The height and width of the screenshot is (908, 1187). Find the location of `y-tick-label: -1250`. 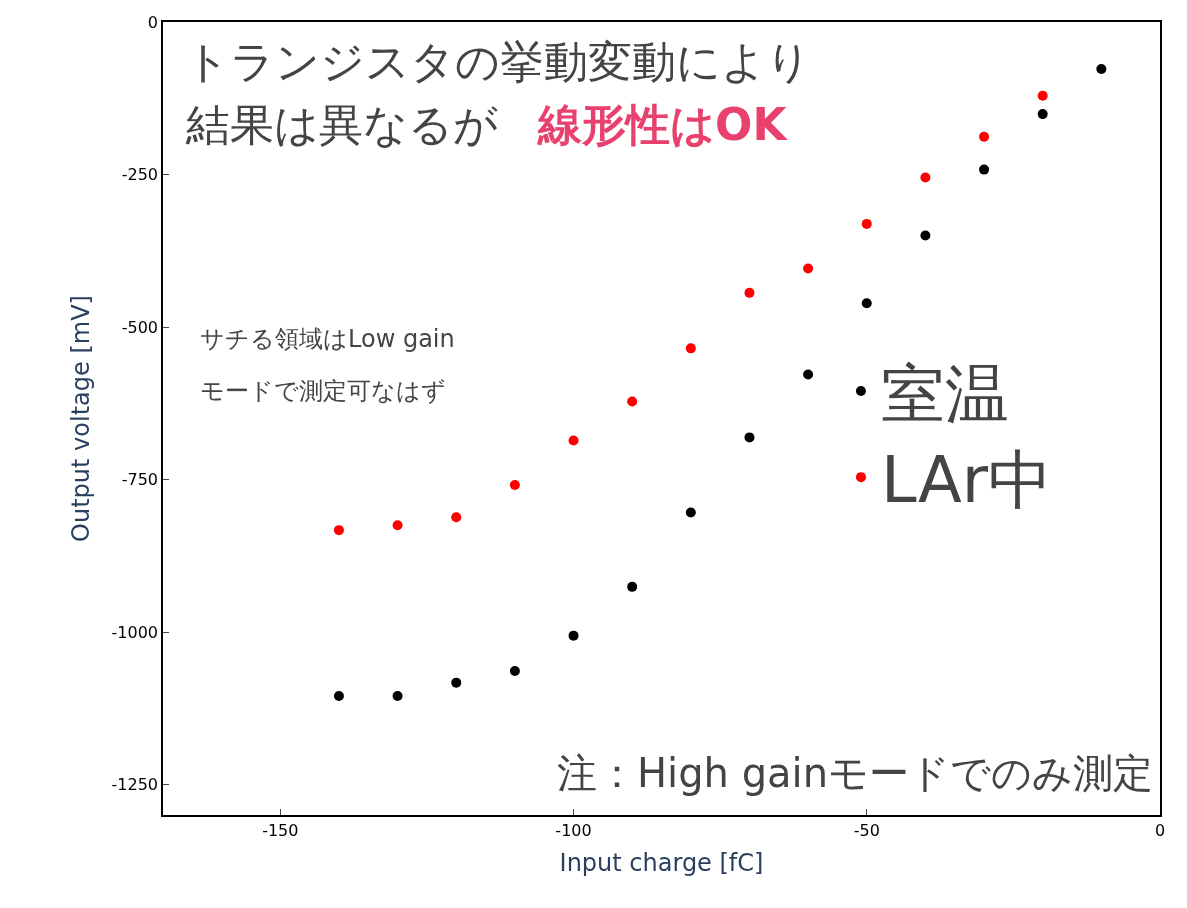

y-tick-label: -1250 is located at coordinates (135, 785).